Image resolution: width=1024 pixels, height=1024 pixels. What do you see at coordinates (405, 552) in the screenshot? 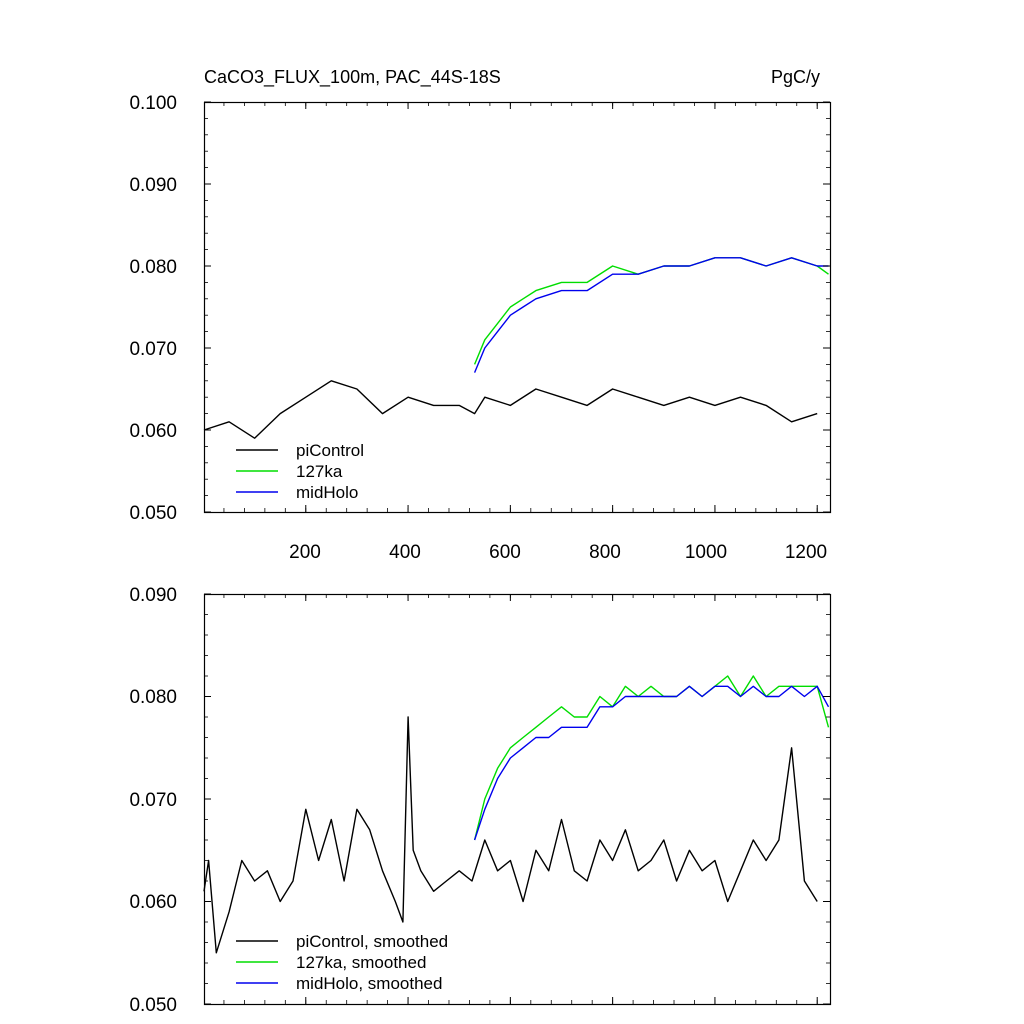
I see `top-x-tick-label: 400` at bounding box center [405, 552].